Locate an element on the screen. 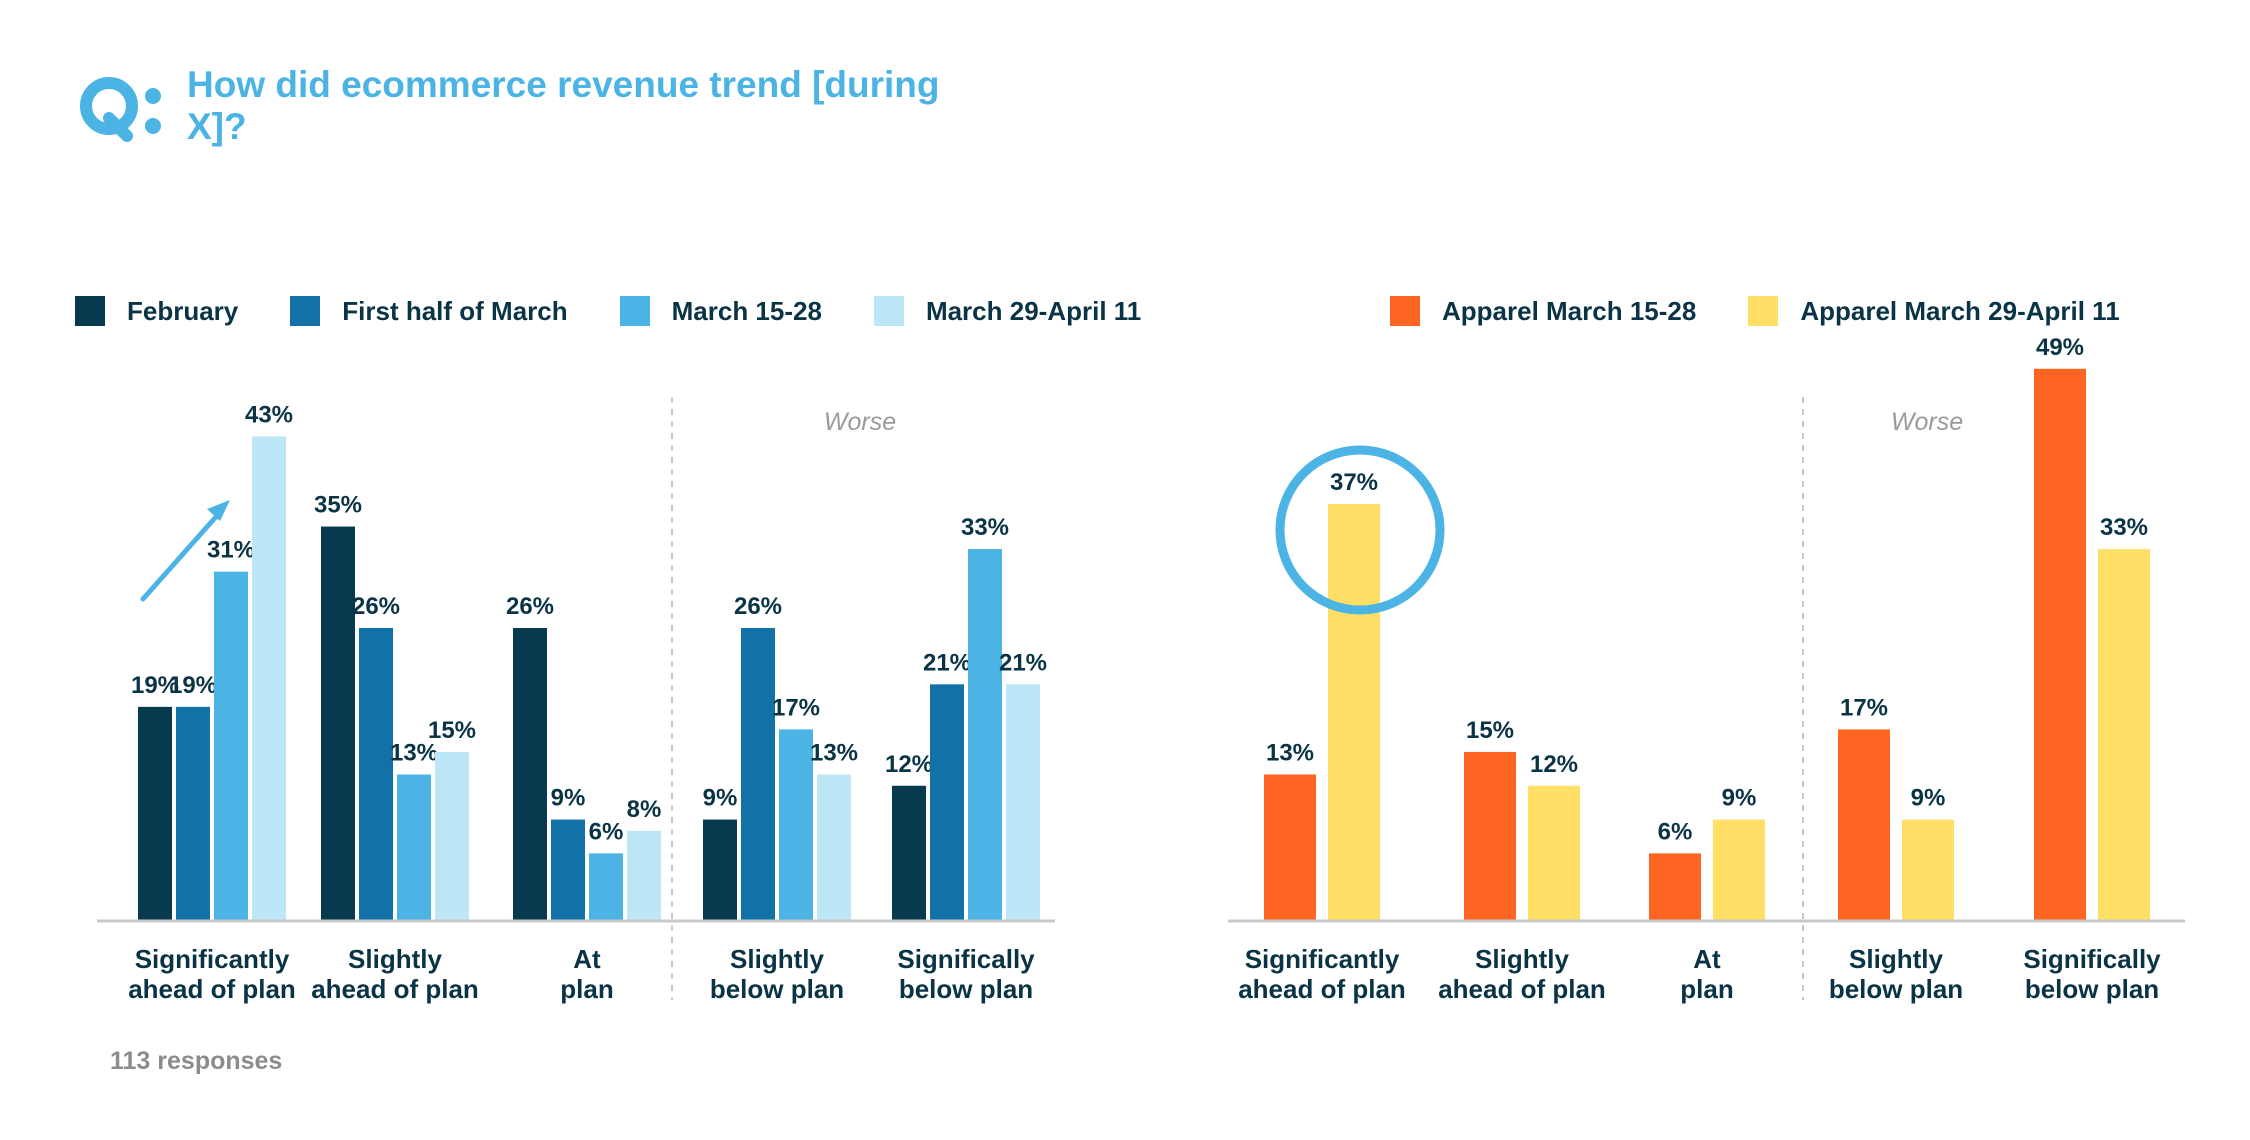 The height and width of the screenshot is (1140, 2250). legend-label: February is located at coordinates (183, 310).